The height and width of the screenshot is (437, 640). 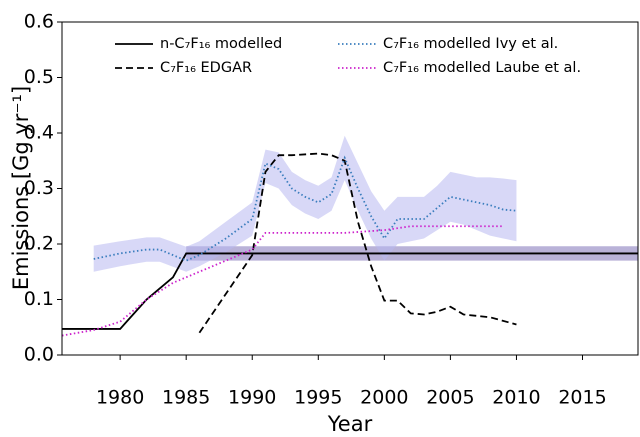 What do you see at coordinates (318, 398) in the screenshot?
I see `x-tick-label: 1995` at bounding box center [318, 398].